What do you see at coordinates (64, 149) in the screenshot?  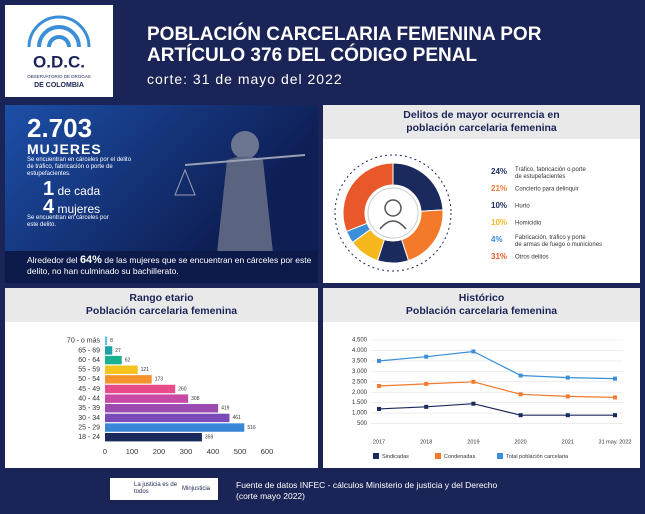 I see `big-unit: MUJERES` at bounding box center [64, 149].